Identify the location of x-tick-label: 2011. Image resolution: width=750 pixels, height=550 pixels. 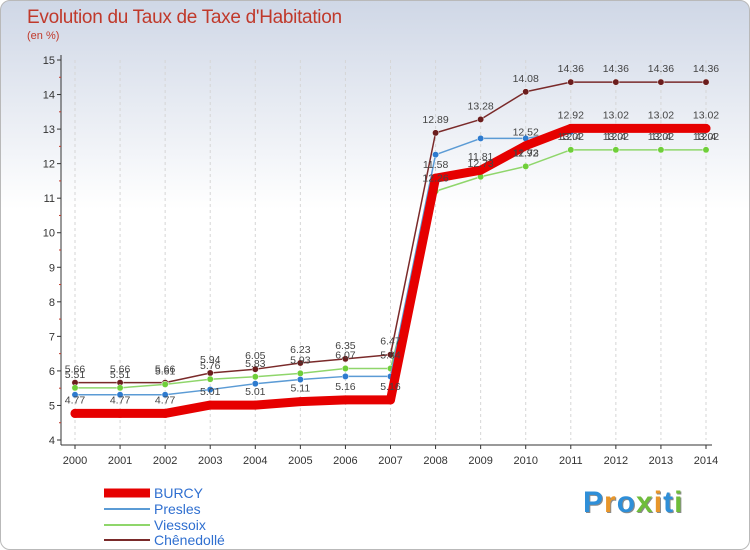
(571, 461).